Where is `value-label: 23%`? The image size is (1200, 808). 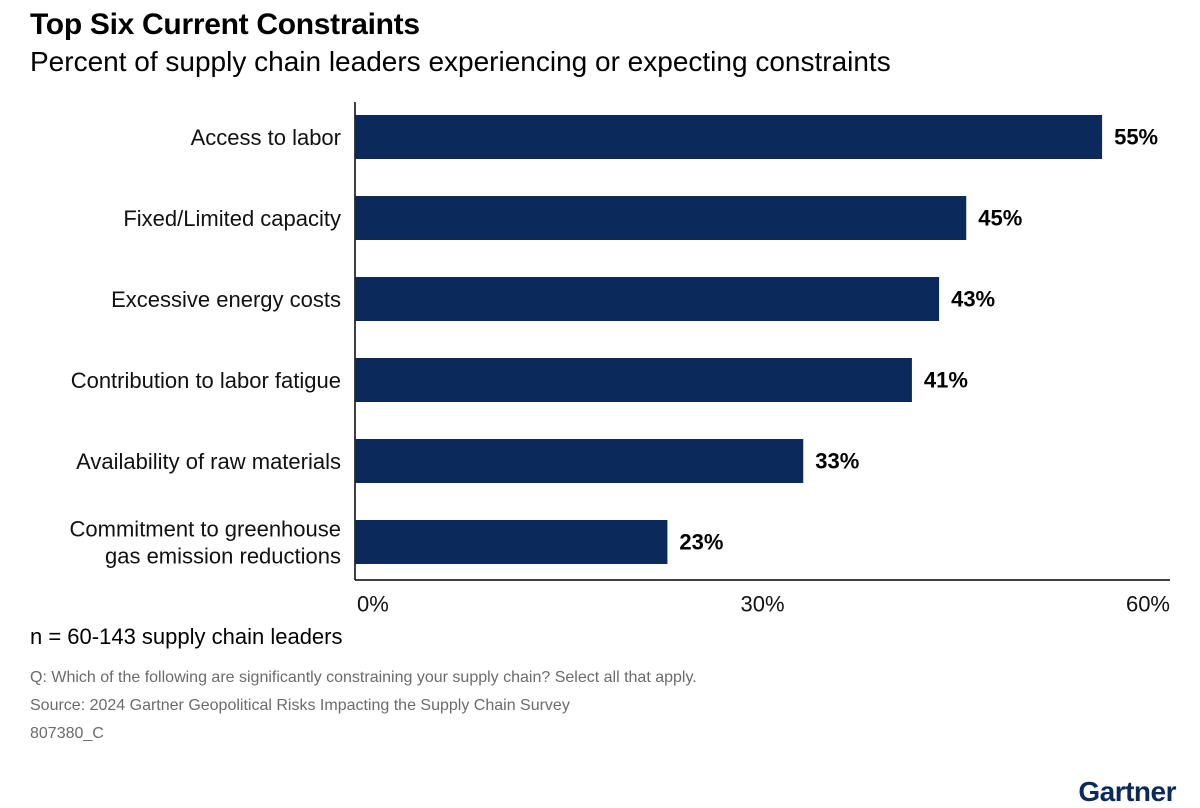
value-label: 23% is located at coordinates (701, 542).